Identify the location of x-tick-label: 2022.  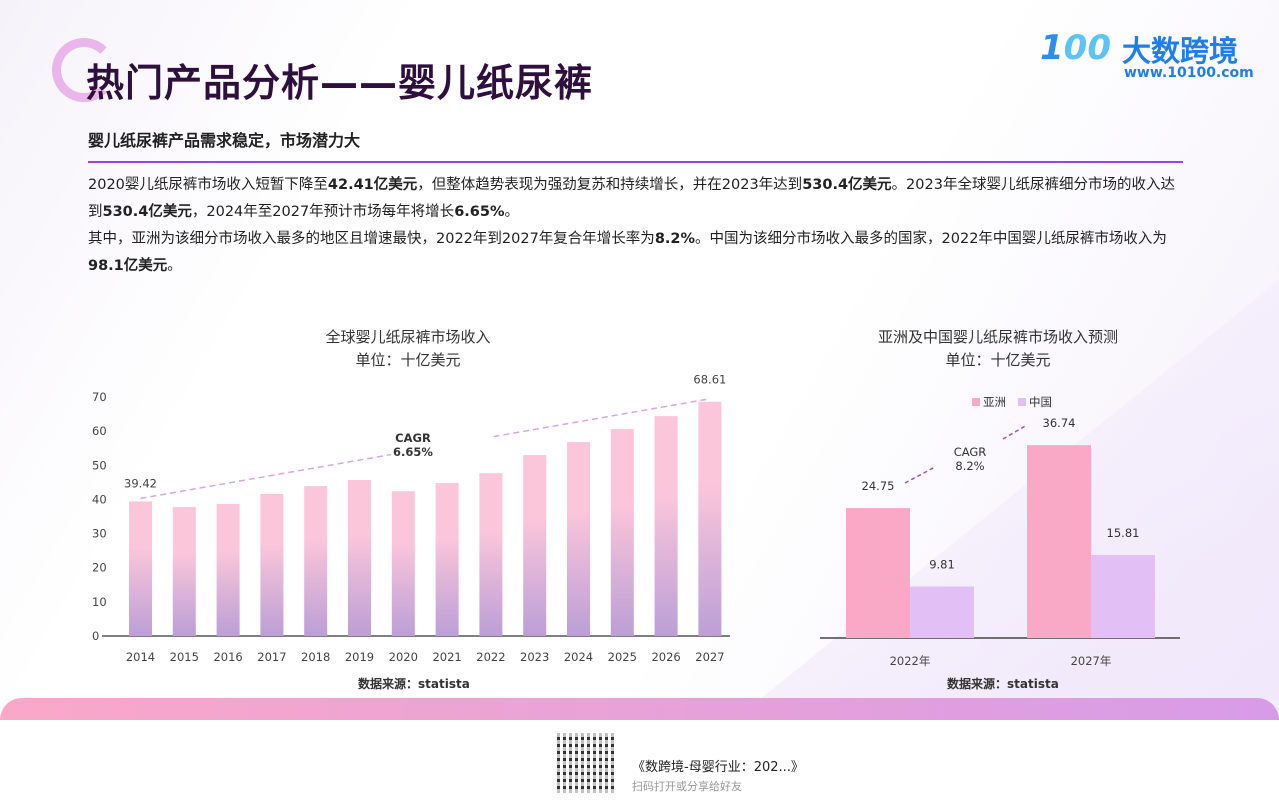
(490, 657).